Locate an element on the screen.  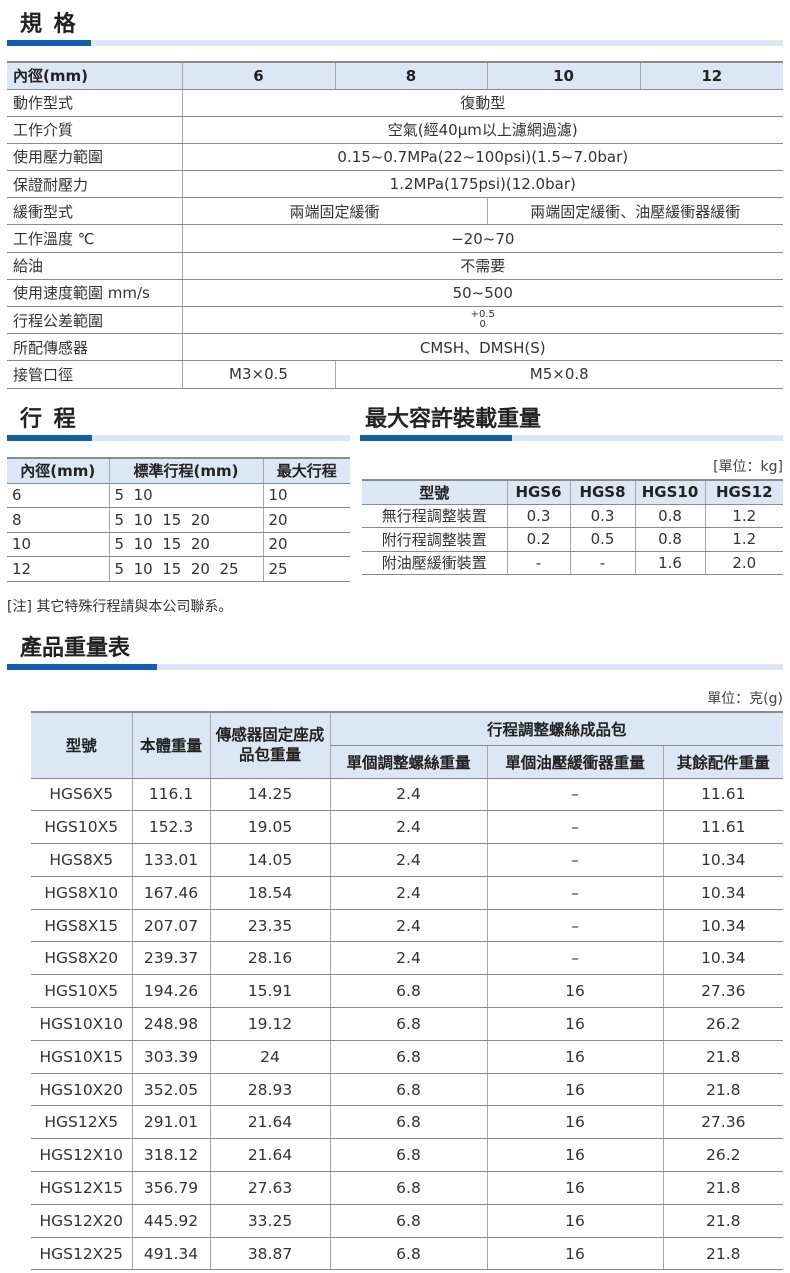
header-cell: 12 is located at coordinates (711, 75).